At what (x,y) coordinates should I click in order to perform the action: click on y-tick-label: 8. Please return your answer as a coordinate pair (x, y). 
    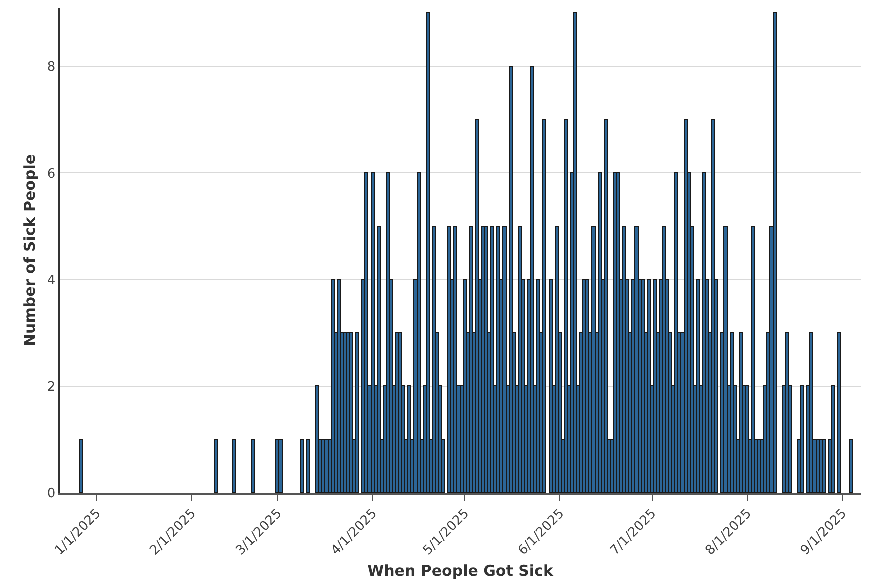
    Looking at the image, I should click on (51, 68).